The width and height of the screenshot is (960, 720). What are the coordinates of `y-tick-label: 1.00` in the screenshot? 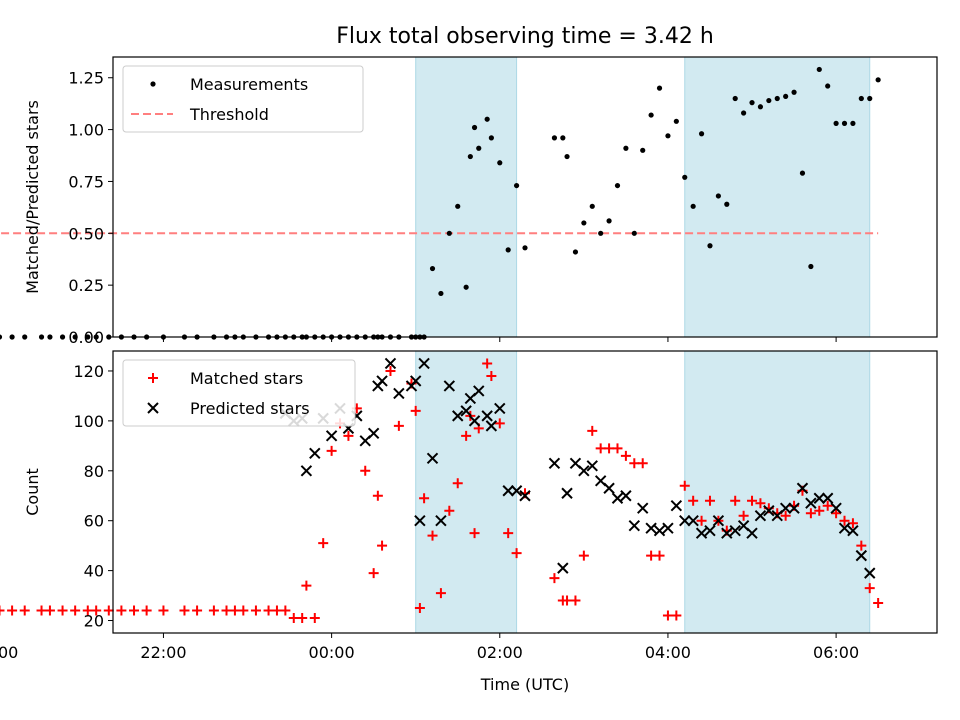 It's located at (86, 130).